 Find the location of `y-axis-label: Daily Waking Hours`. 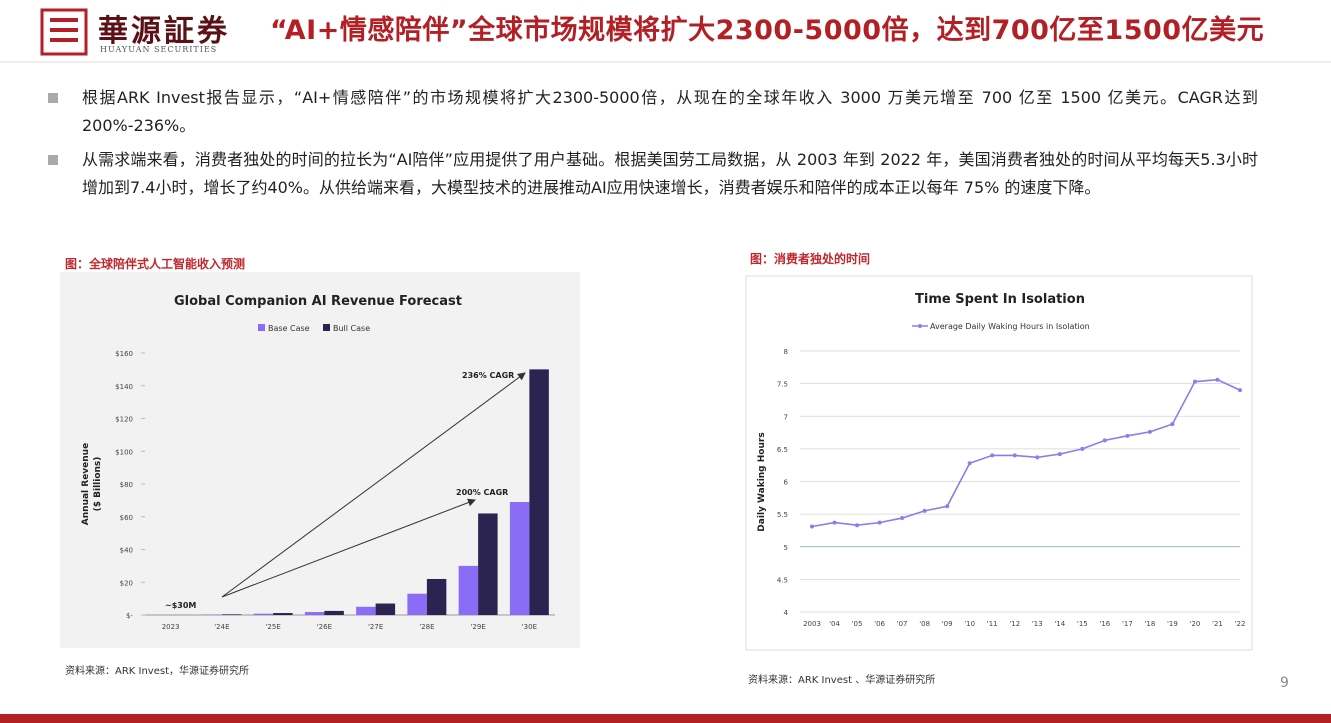

y-axis-label: Daily Waking Hours is located at coordinates (762, 481).